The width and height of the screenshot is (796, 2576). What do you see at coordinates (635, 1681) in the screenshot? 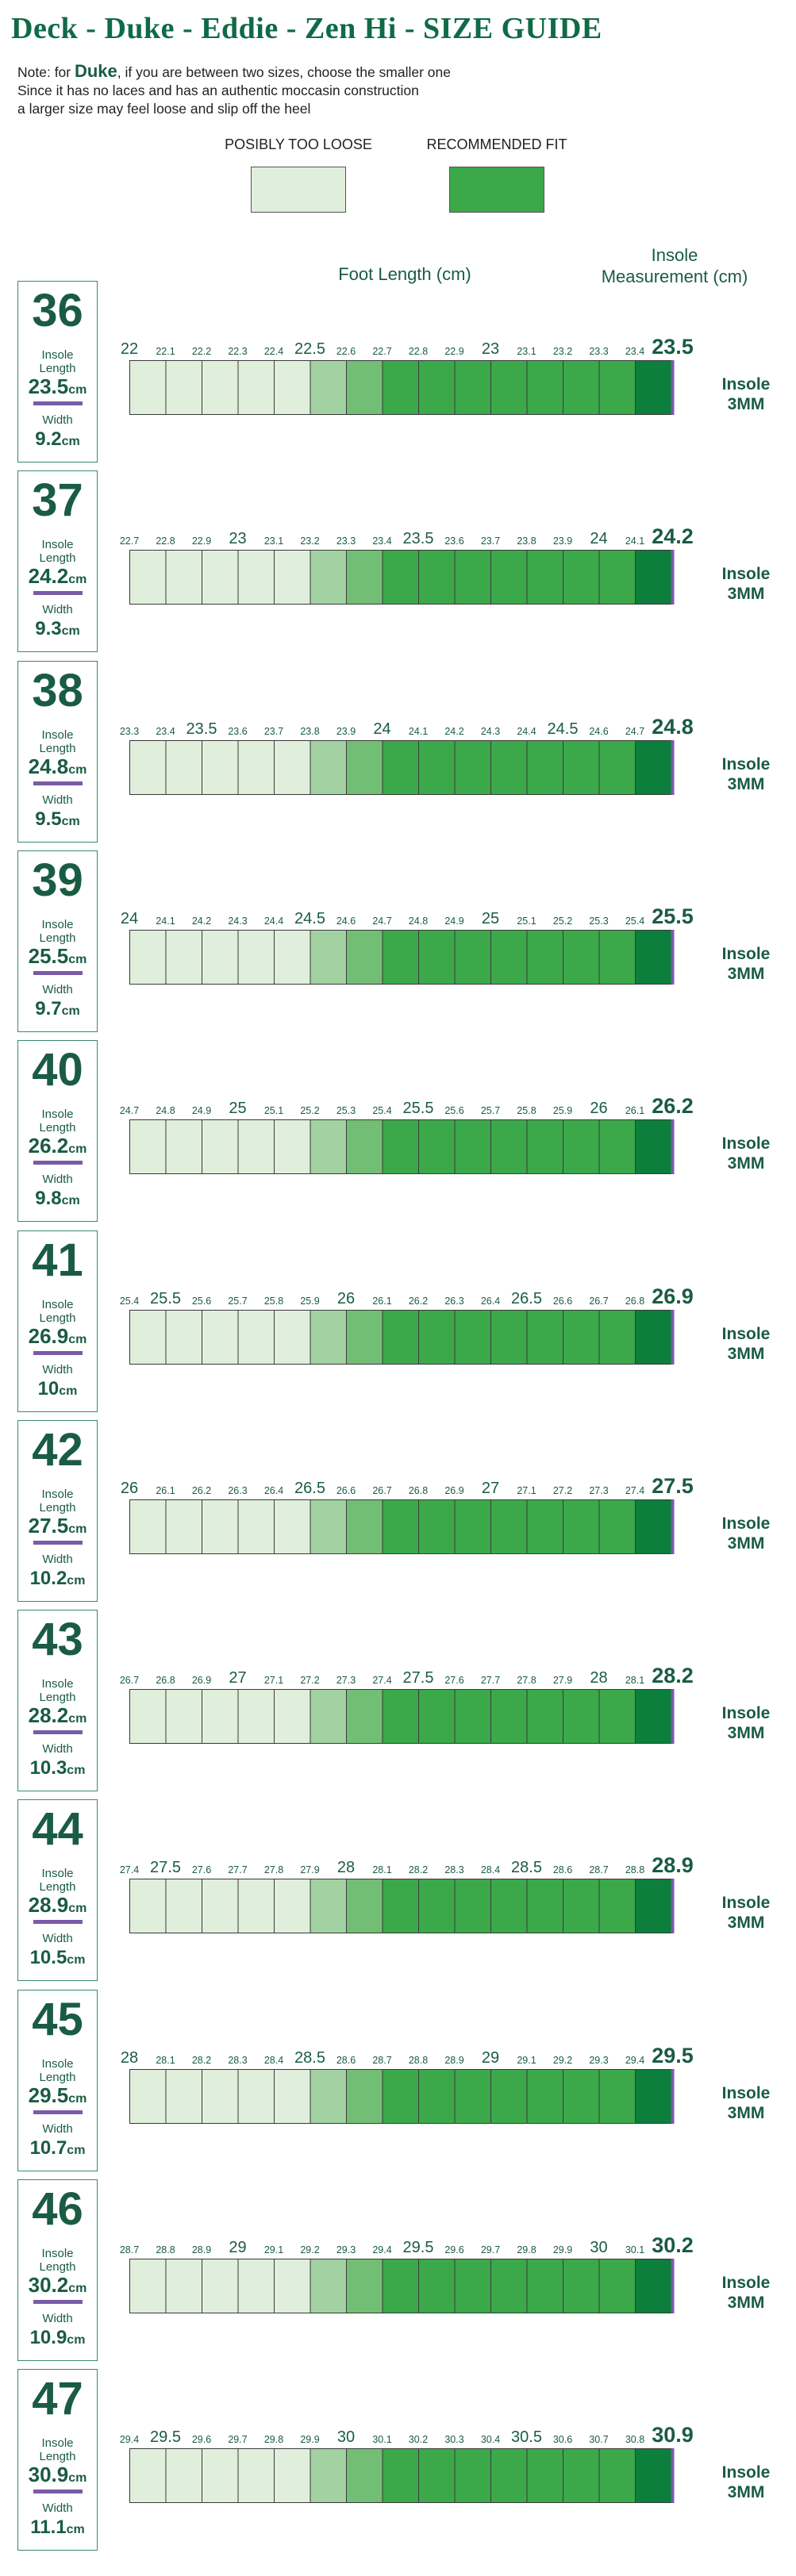
I see `tick-label: 28.1` at bounding box center [635, 1681].